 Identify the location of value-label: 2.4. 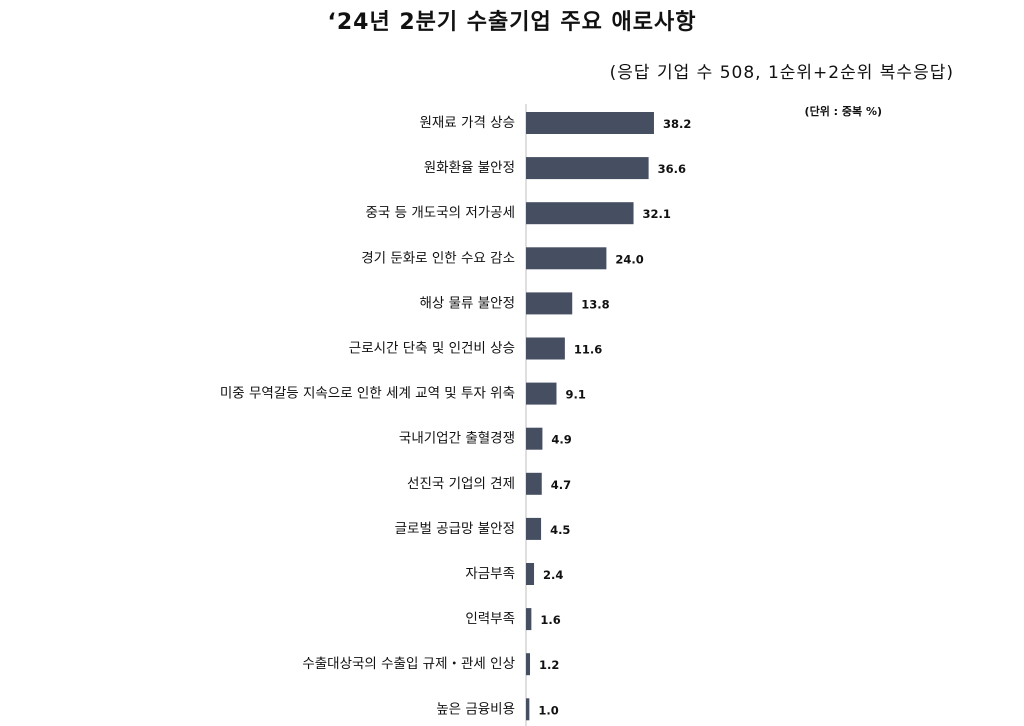
(553, 575).